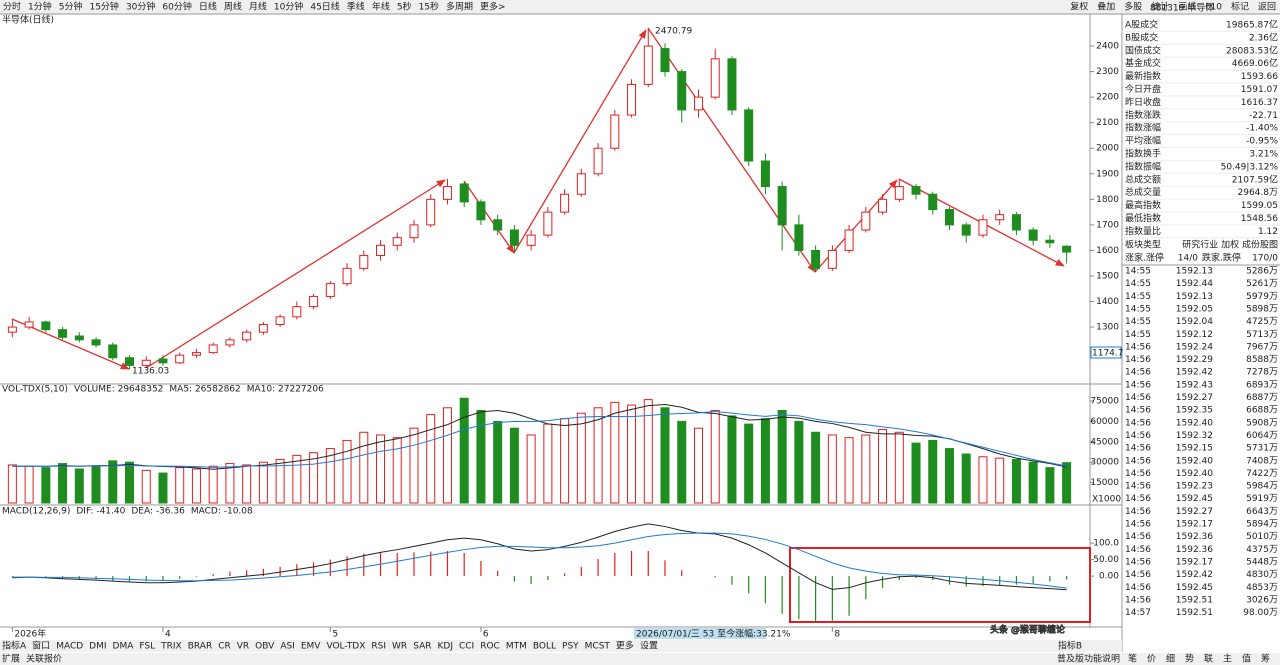 This screenshot has width=1280, height=665. What do you see at coordinates (459, 7) in the screenshot?
I see `period-button: 多周期` at bounding box center [459, 7].